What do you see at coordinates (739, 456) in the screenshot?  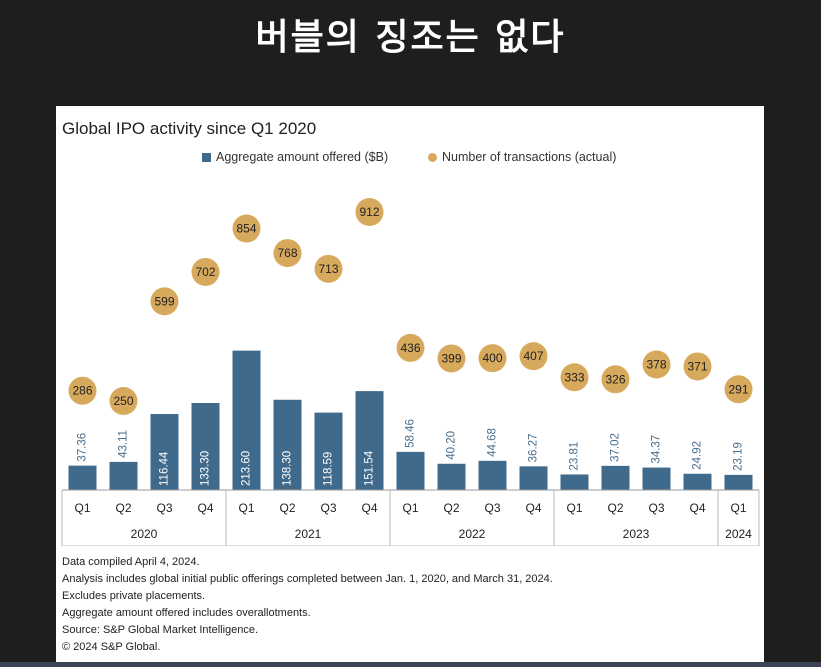 I see `bar-value-label: 23.19` at bounding box center [739, 456].